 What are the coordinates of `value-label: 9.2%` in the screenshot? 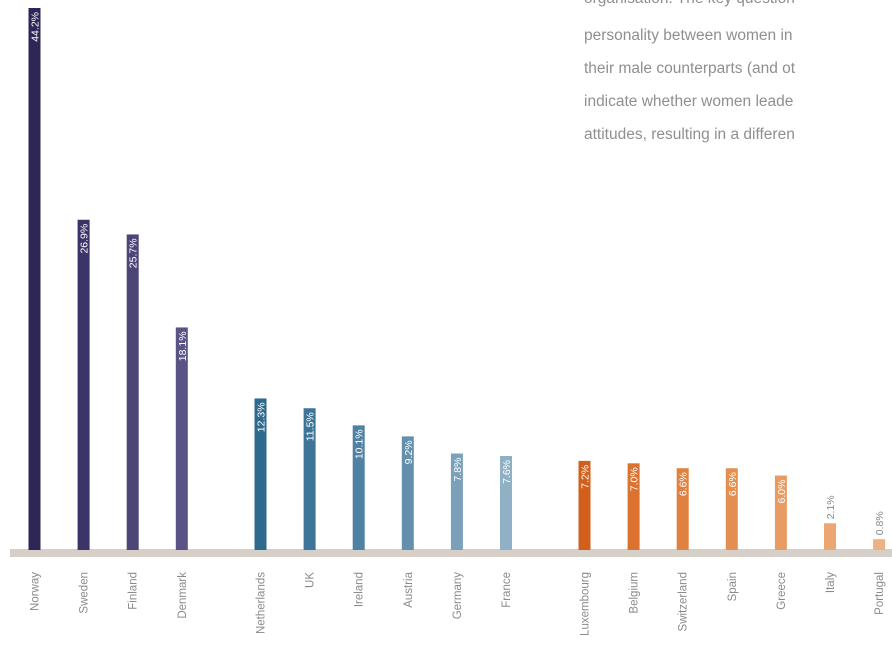 It's located at (409, 452).